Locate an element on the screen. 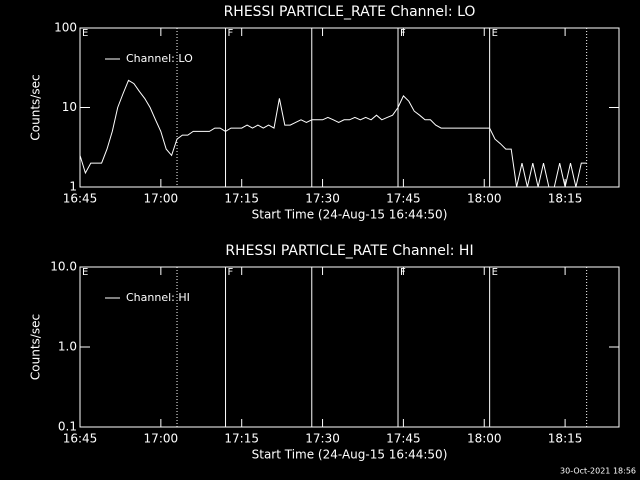 Image resolution: width=640 pixels, height=480 pixels. y-tick-label: 1 is located at coordinates (73, 187).